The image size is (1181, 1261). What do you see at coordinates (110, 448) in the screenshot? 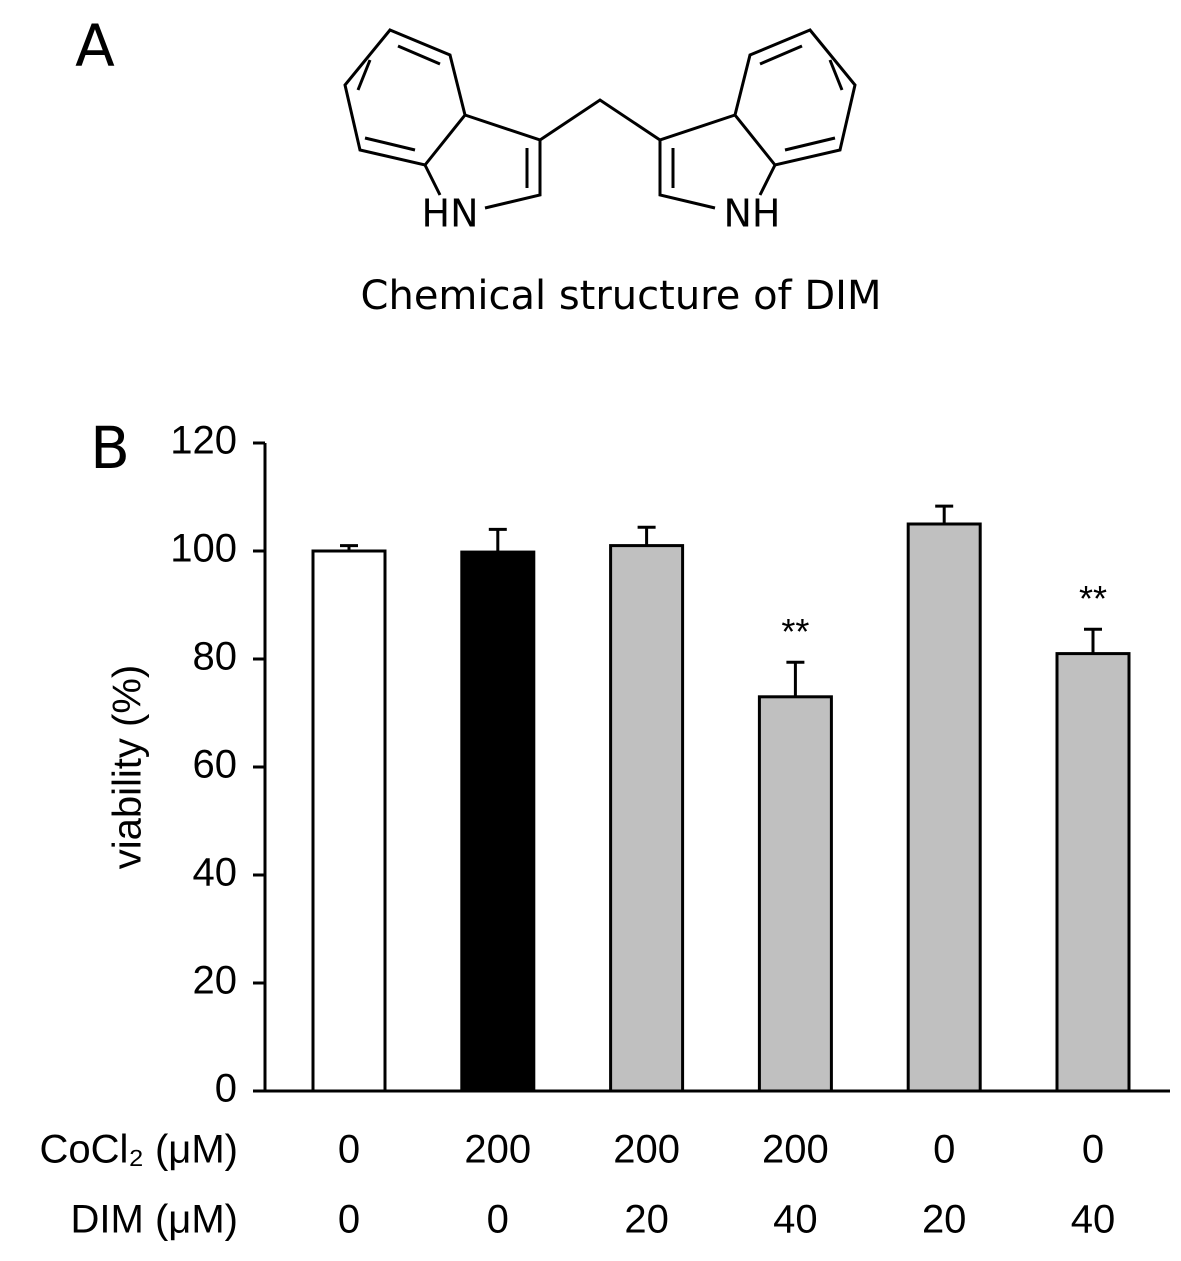
I see `panel-label: B` at bounding box center [110, 448].